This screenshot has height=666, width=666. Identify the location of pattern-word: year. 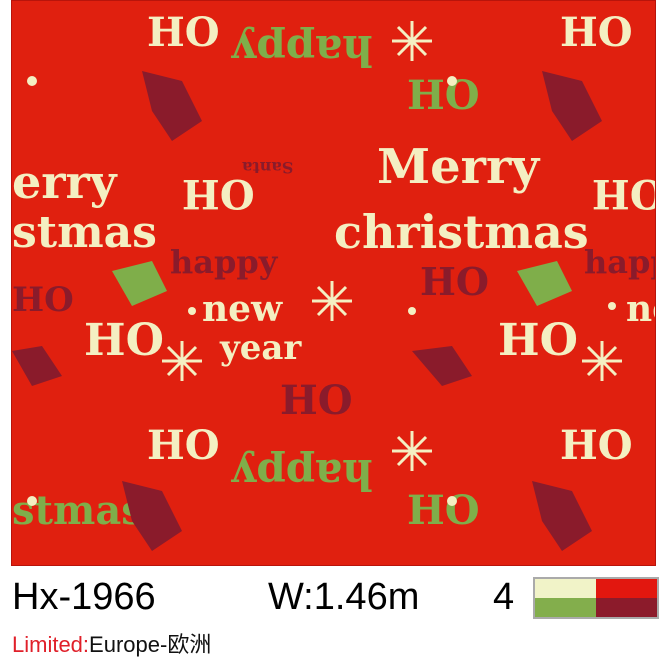
(261, 348).